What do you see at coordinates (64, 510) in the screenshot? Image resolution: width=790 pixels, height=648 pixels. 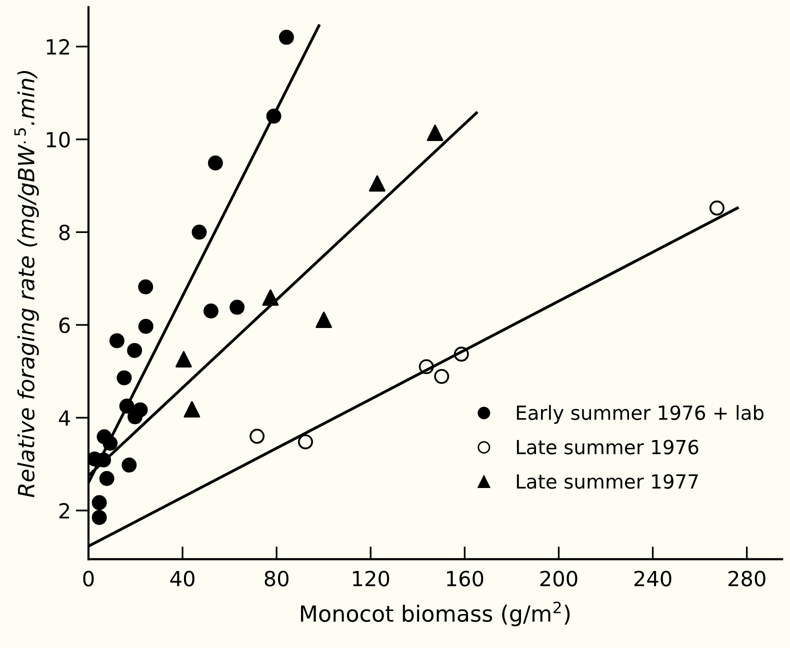 I see `y-tick-label: 2` at bounding box center [64, 510].